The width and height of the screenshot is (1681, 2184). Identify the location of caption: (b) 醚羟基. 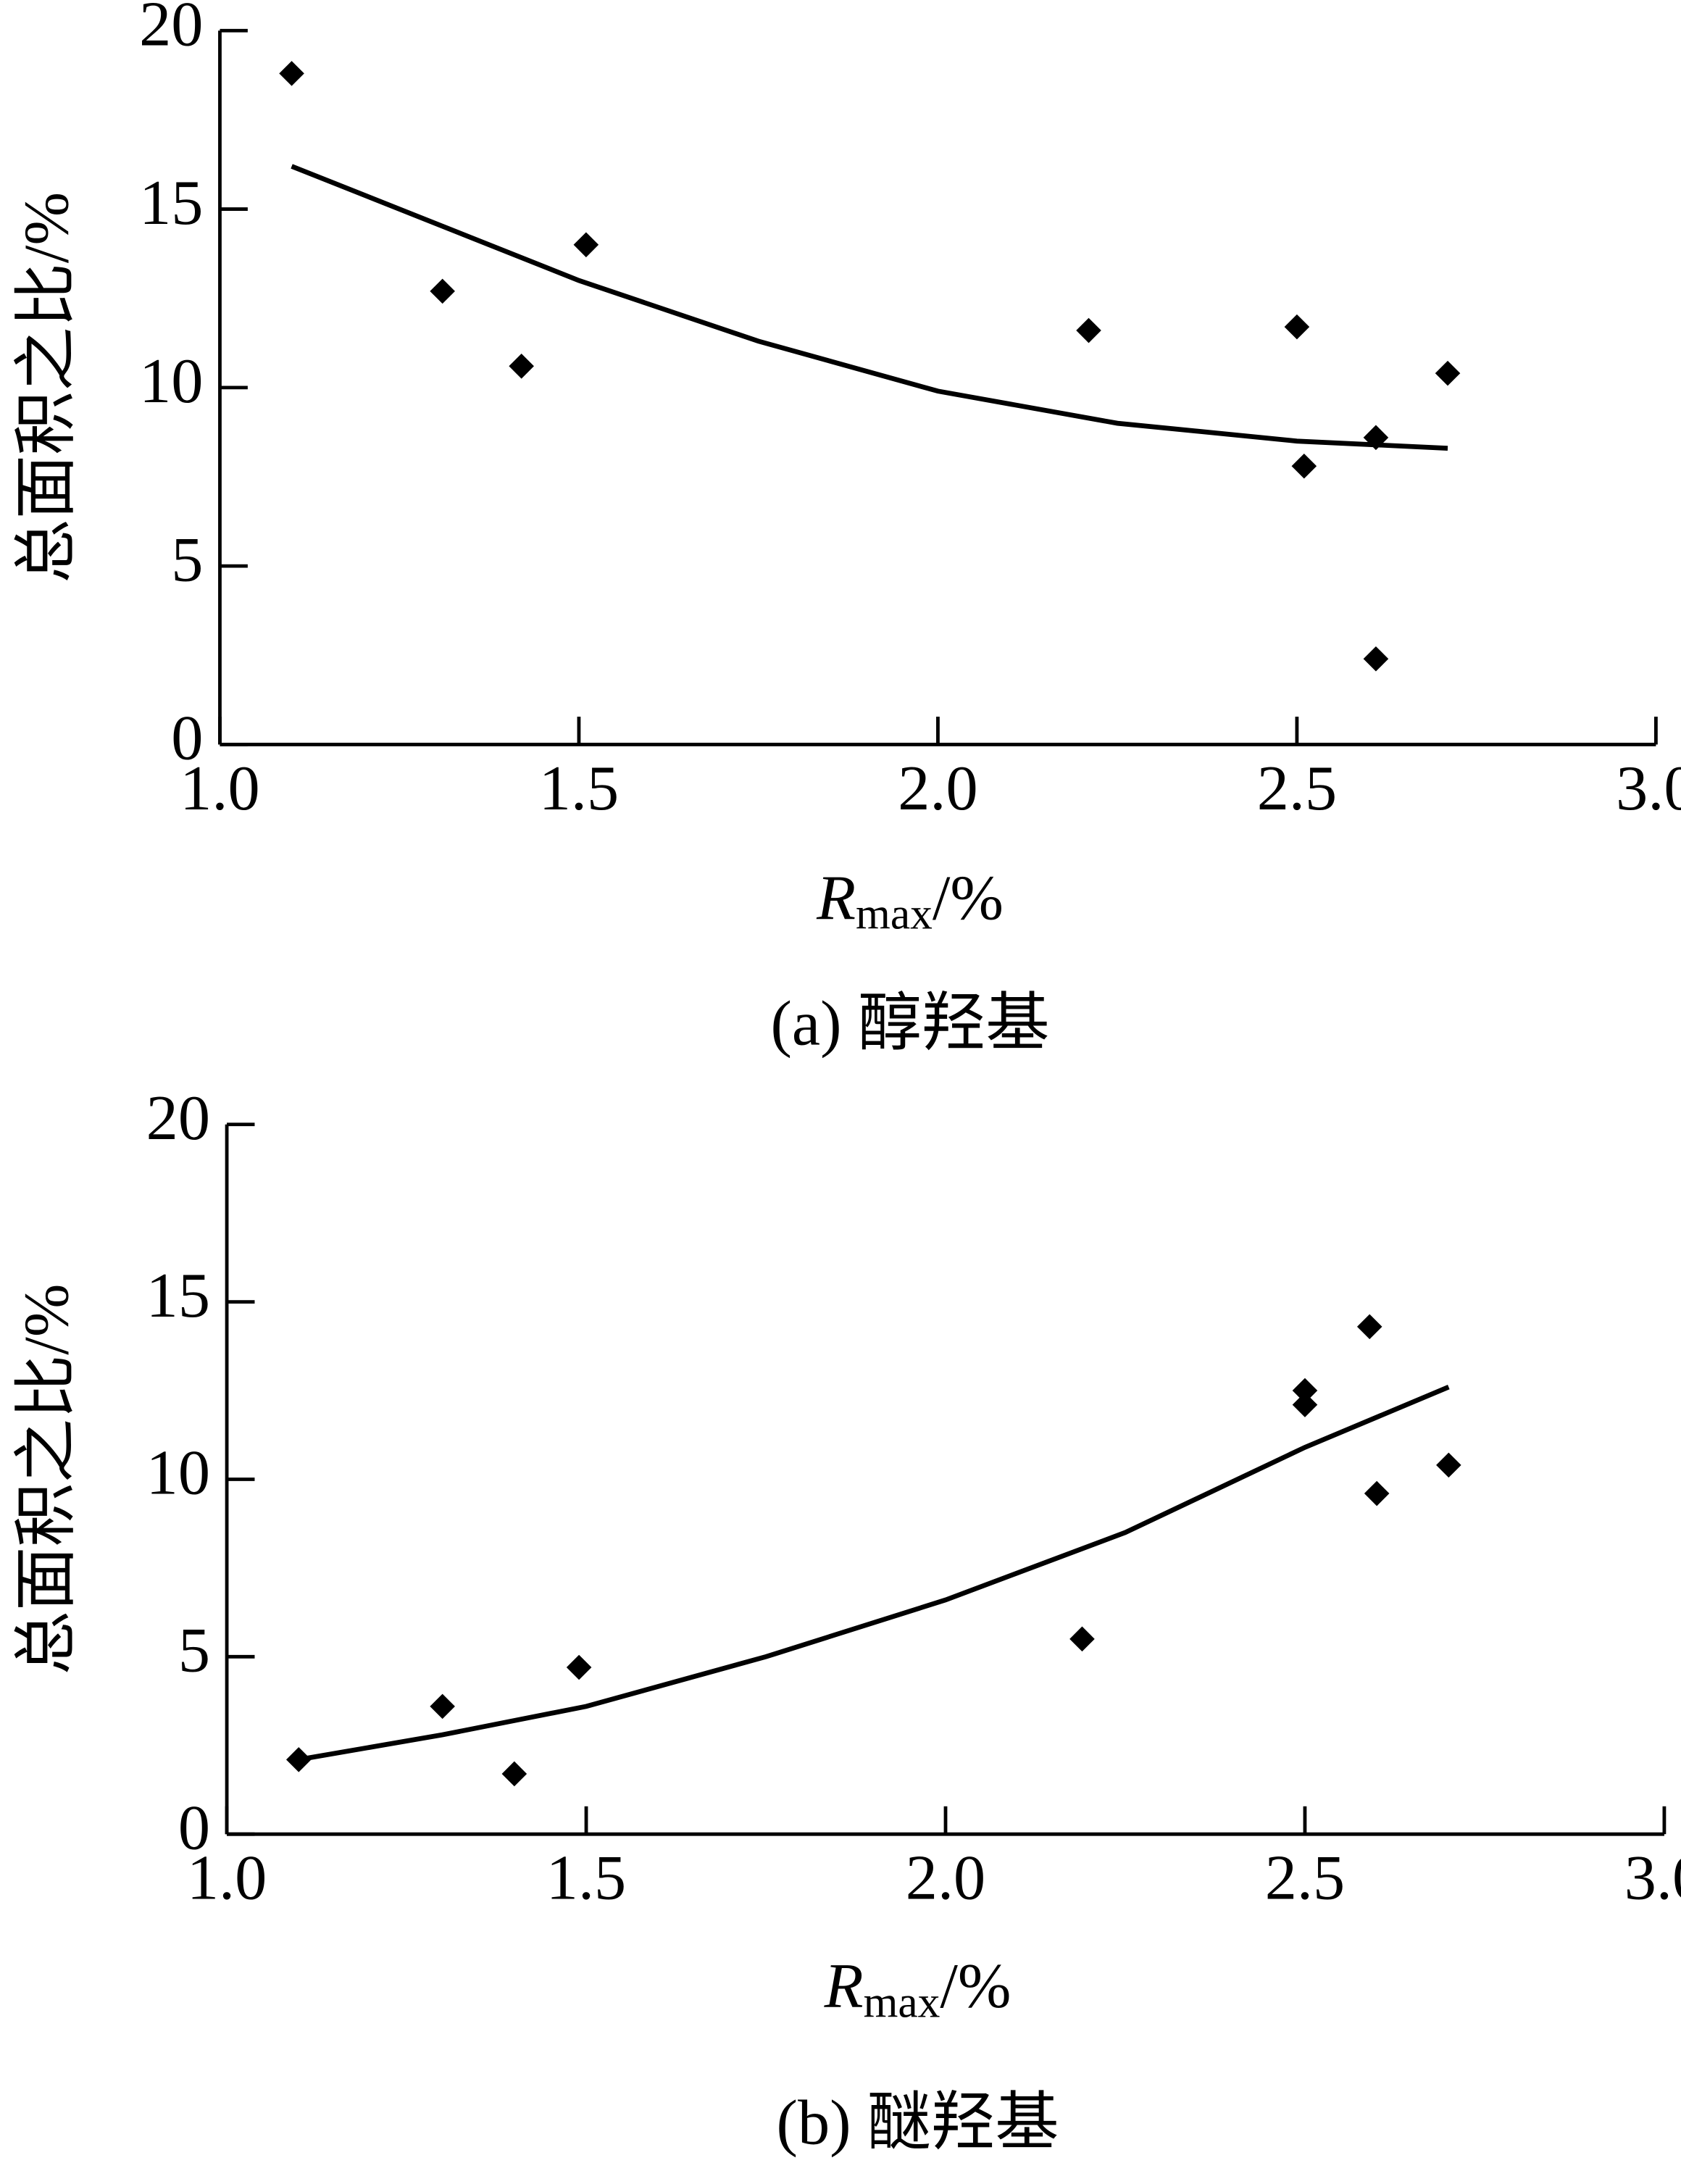
(918, 2123).